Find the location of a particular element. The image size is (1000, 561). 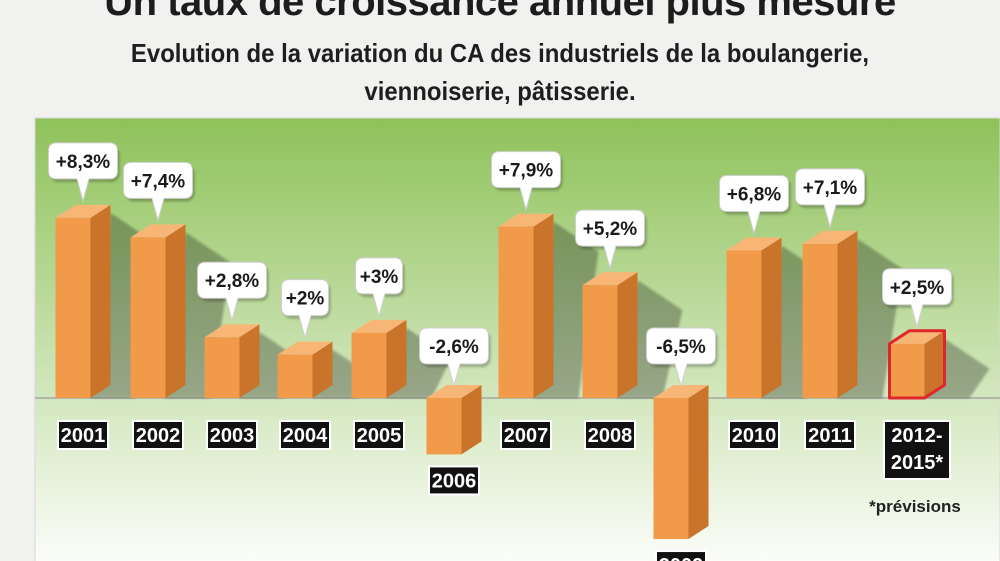

category-label: 2007 is located at coordinates (526, 436).